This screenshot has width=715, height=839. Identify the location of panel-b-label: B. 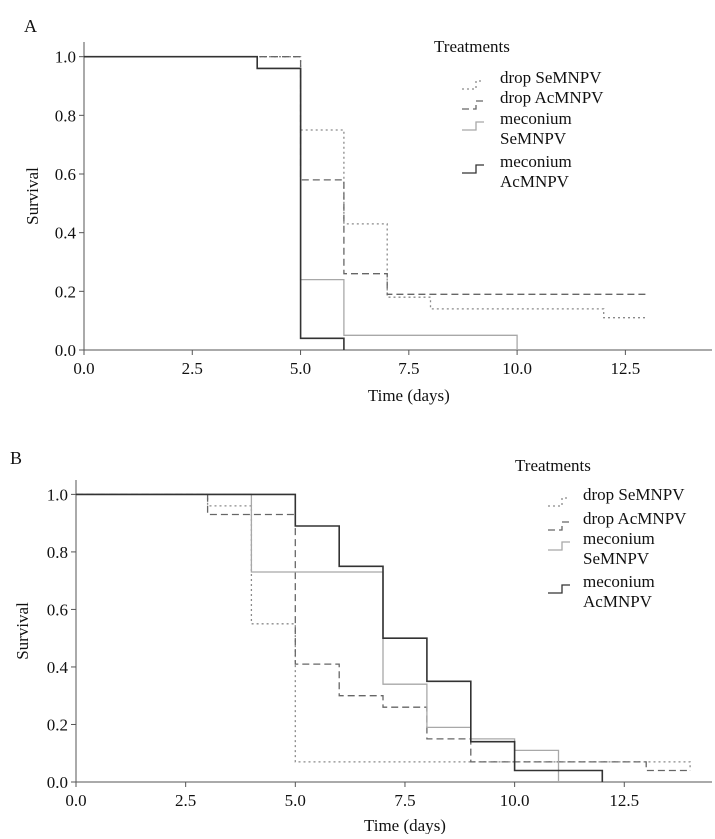
(16, 458).